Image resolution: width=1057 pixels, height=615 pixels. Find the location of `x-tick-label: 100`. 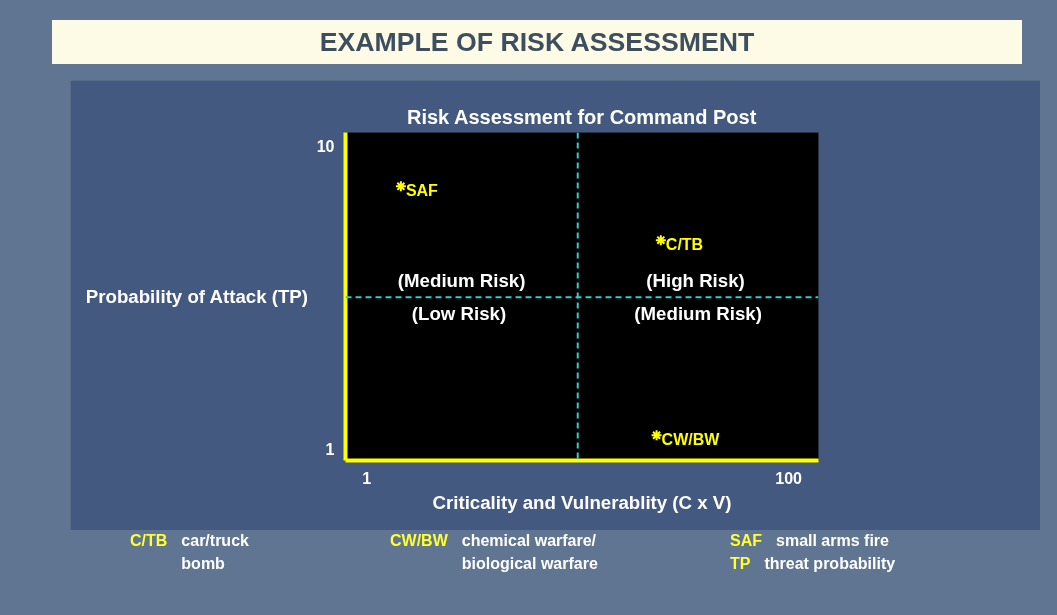

x-tick-label: 100 is located at coordinates (789, 478).